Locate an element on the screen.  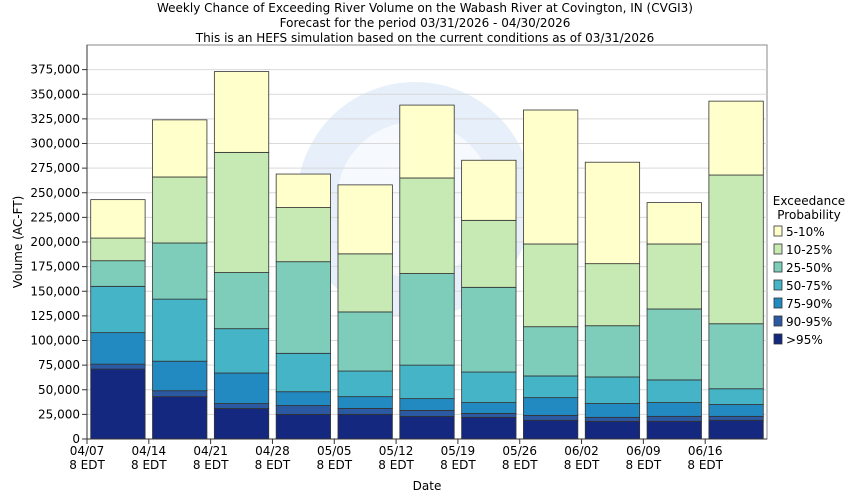
y-tick-label-13: 325,000 is located at coordinates (55, 119).